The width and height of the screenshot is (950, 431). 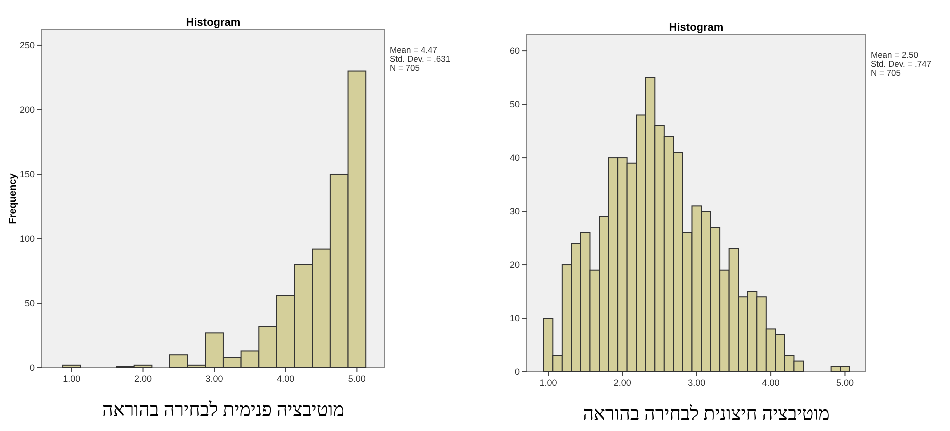 What do you see at coordinates (27, 174) in the screenshot?
I see `y-tick-label: 150` at bounding box center [27, 174].